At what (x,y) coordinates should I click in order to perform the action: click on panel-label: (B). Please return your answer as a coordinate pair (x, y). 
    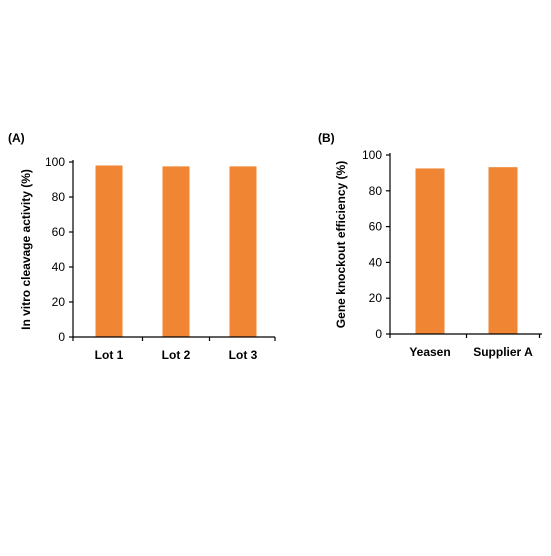
    Looking at the image, I should click on (326, 138).